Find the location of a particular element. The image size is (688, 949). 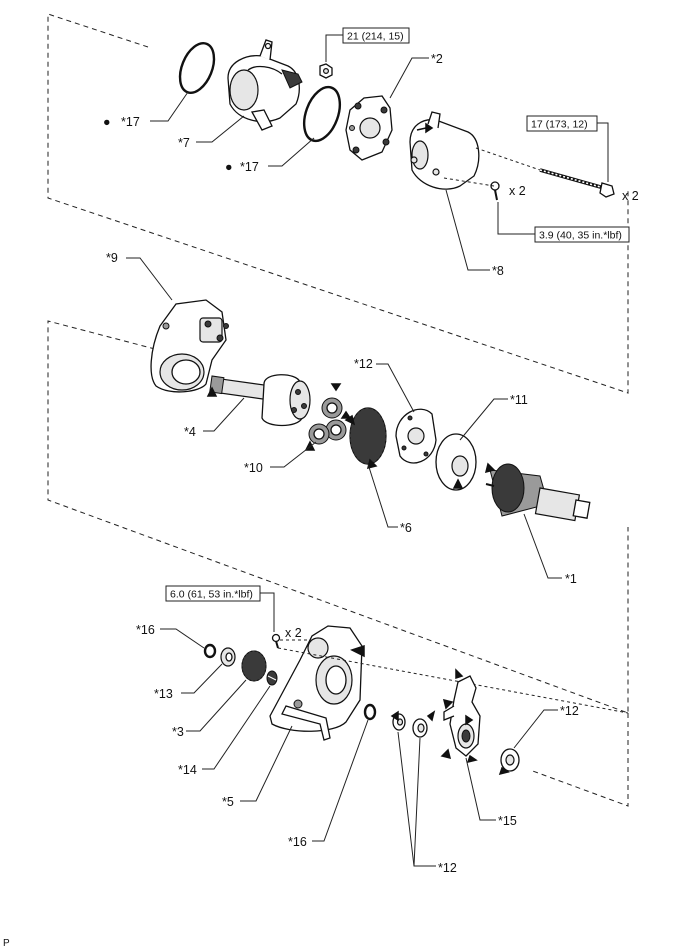

magnetic-switch-assembly is located at coordinates (265, 85).